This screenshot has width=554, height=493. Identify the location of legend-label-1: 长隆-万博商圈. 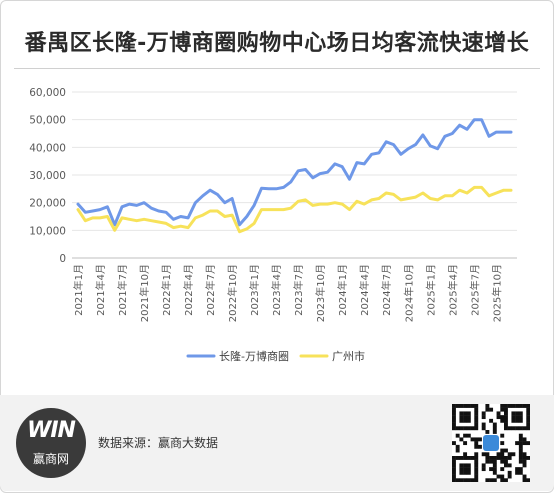
(254, 356).